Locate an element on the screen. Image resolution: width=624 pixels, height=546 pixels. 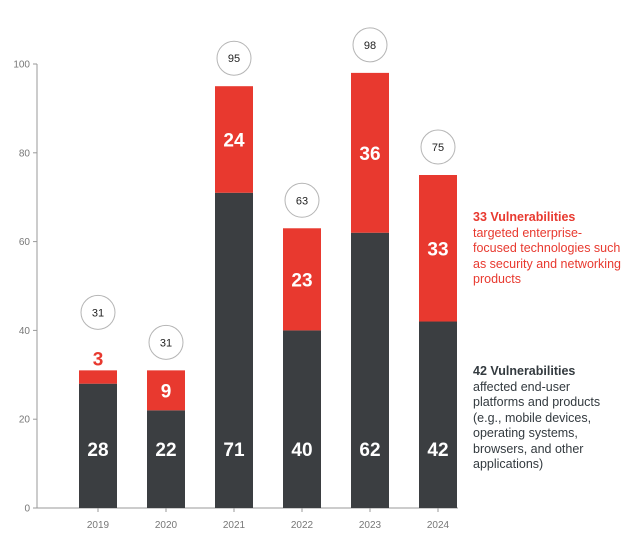
total-label: 63 is located at coordinates (302, 201).